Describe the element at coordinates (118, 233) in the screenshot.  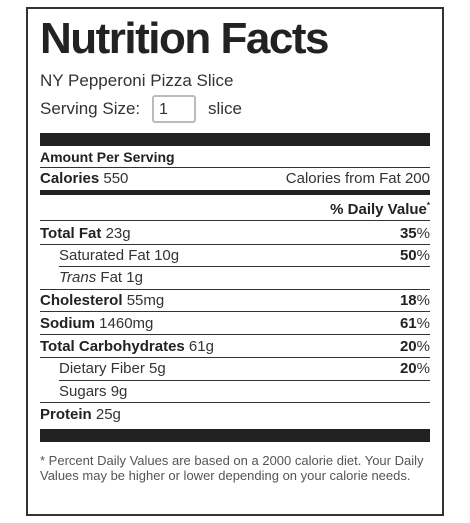
I see `nutrient-amount: 23g` at that location.